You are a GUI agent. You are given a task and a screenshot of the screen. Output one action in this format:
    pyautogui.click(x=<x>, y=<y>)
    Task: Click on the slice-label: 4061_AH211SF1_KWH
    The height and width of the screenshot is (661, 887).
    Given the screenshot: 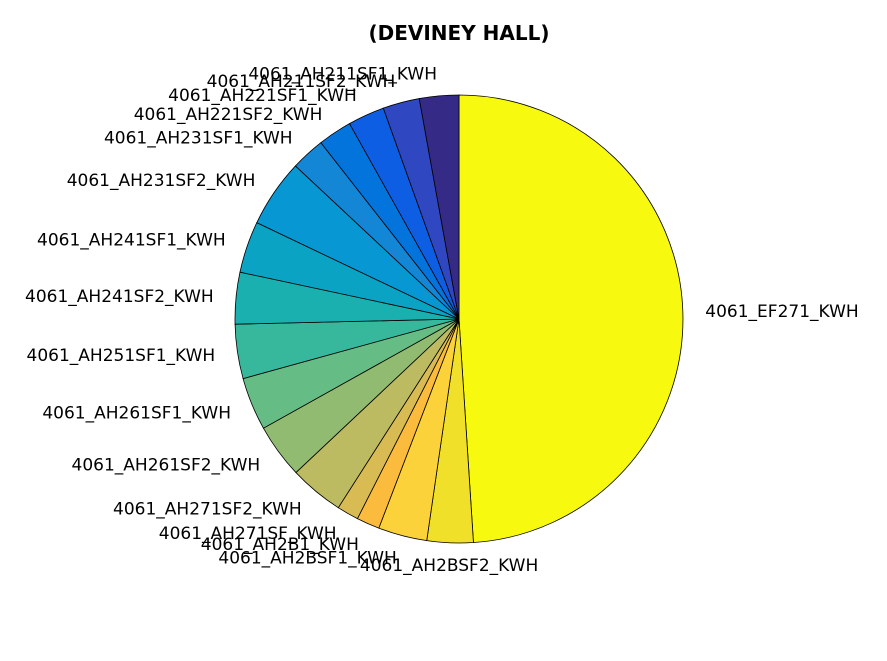 What is the action you would take?
    pyautogui.click(x=342, y=75)
    